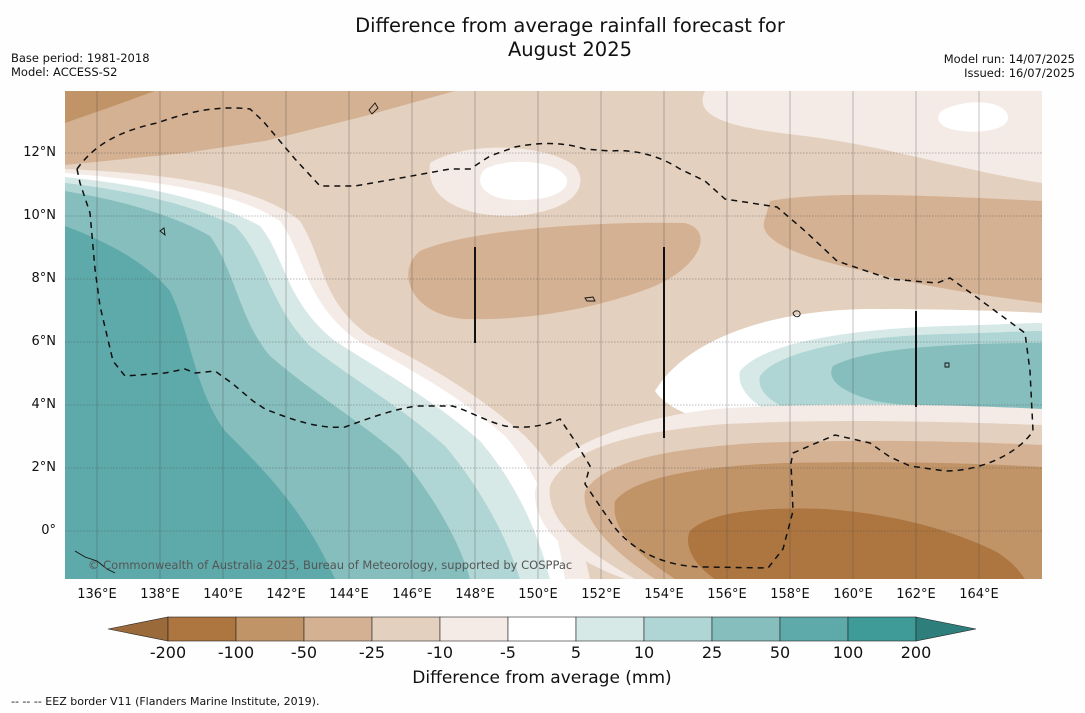 Image resolution: width=1085 pixels, height=713 pixels. What do you see at coordinates (1019, 73) in the screenshot?
I see `issued-date: Issued: 16/07/2025` at bounding box center [1019, 73].